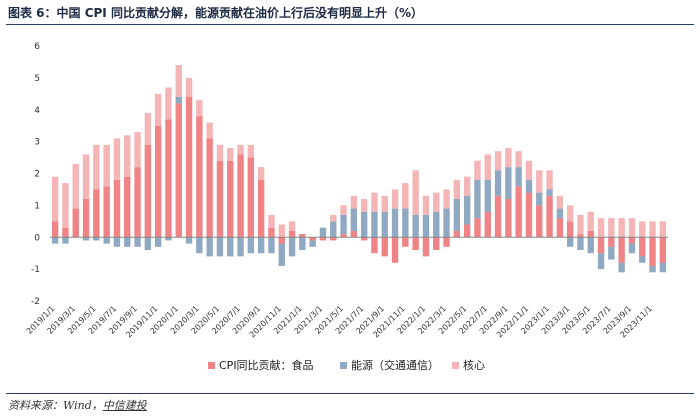 The image size is (700, 416). I want to click on legend: CPI同比贡献：食品 能源（交通通信） 核心, so click(346, 365).